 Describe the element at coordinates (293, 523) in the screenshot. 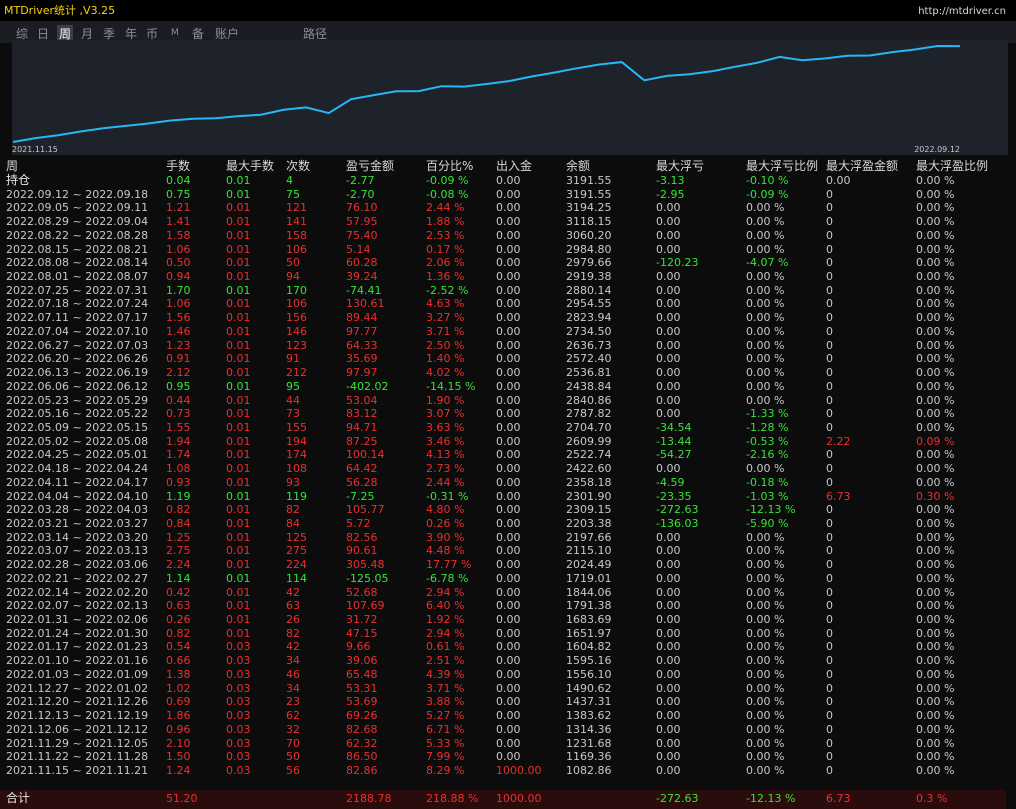

I see `table-cell: 84` at that location.